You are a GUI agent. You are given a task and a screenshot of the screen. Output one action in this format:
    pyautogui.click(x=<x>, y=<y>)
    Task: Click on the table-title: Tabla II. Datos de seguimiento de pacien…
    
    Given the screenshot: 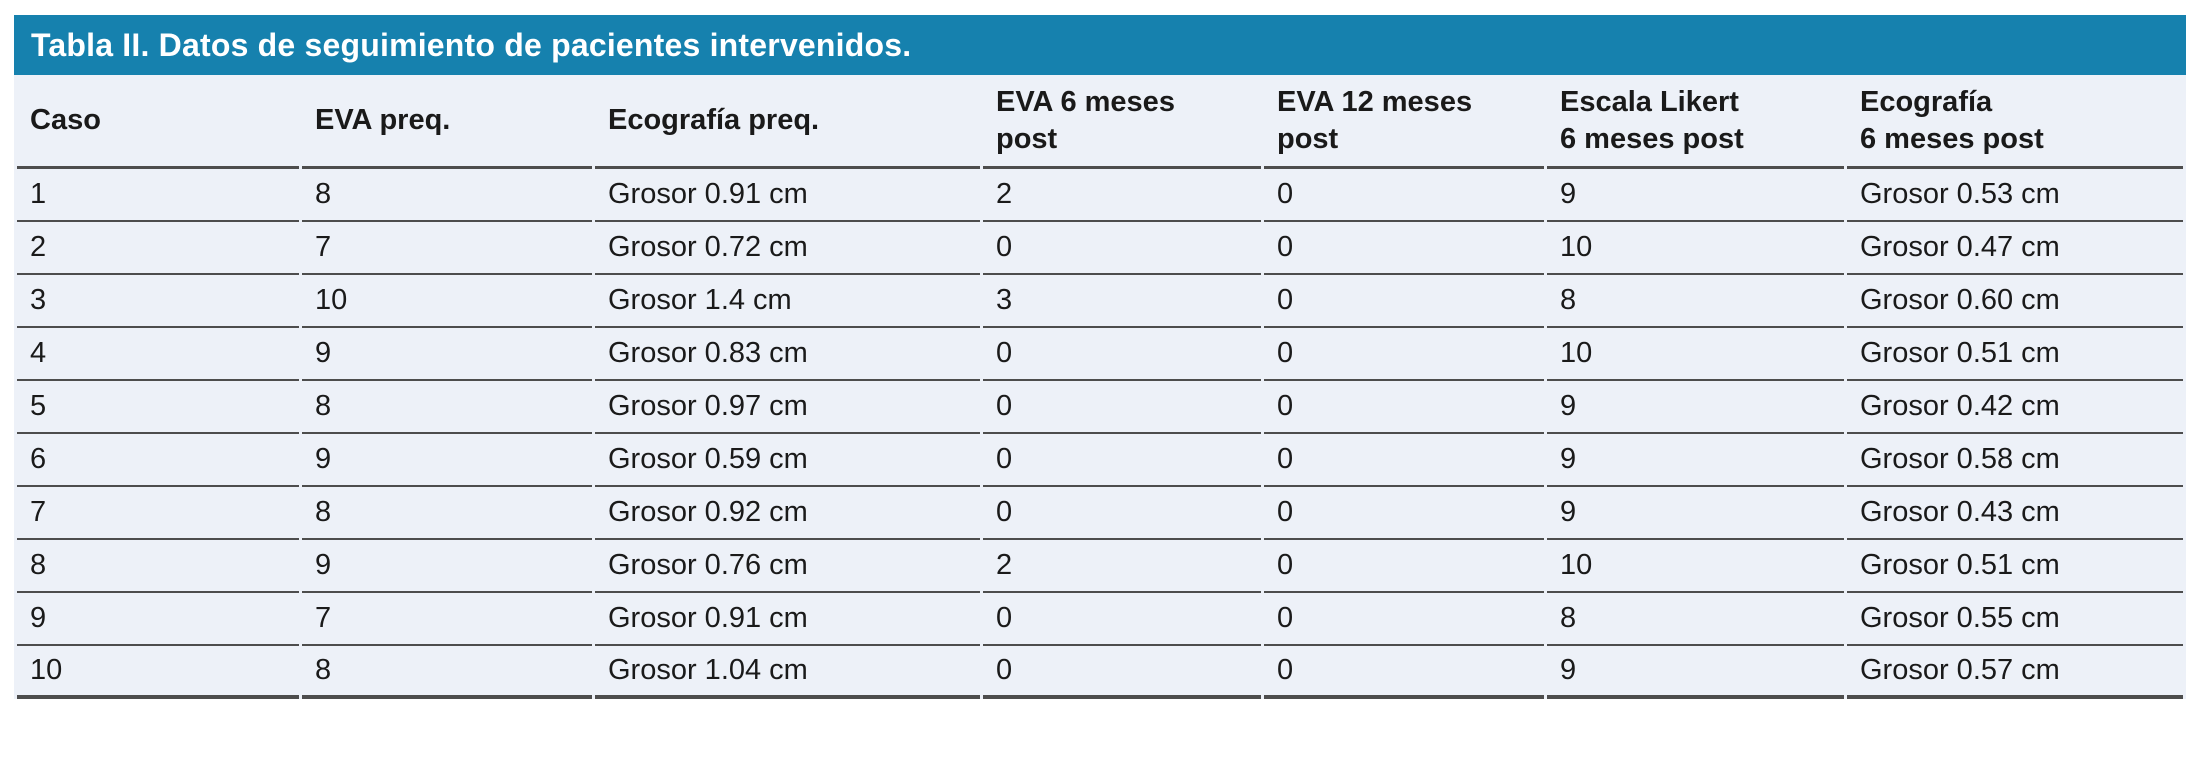 What is the action you would take?
    pyautogui.click(x=471, y=45)
    